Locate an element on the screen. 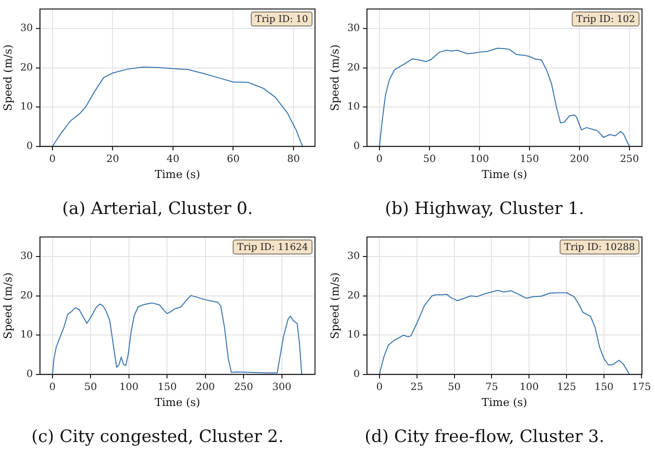  x-tick-label: 300 is located at coordinates (282, 387).